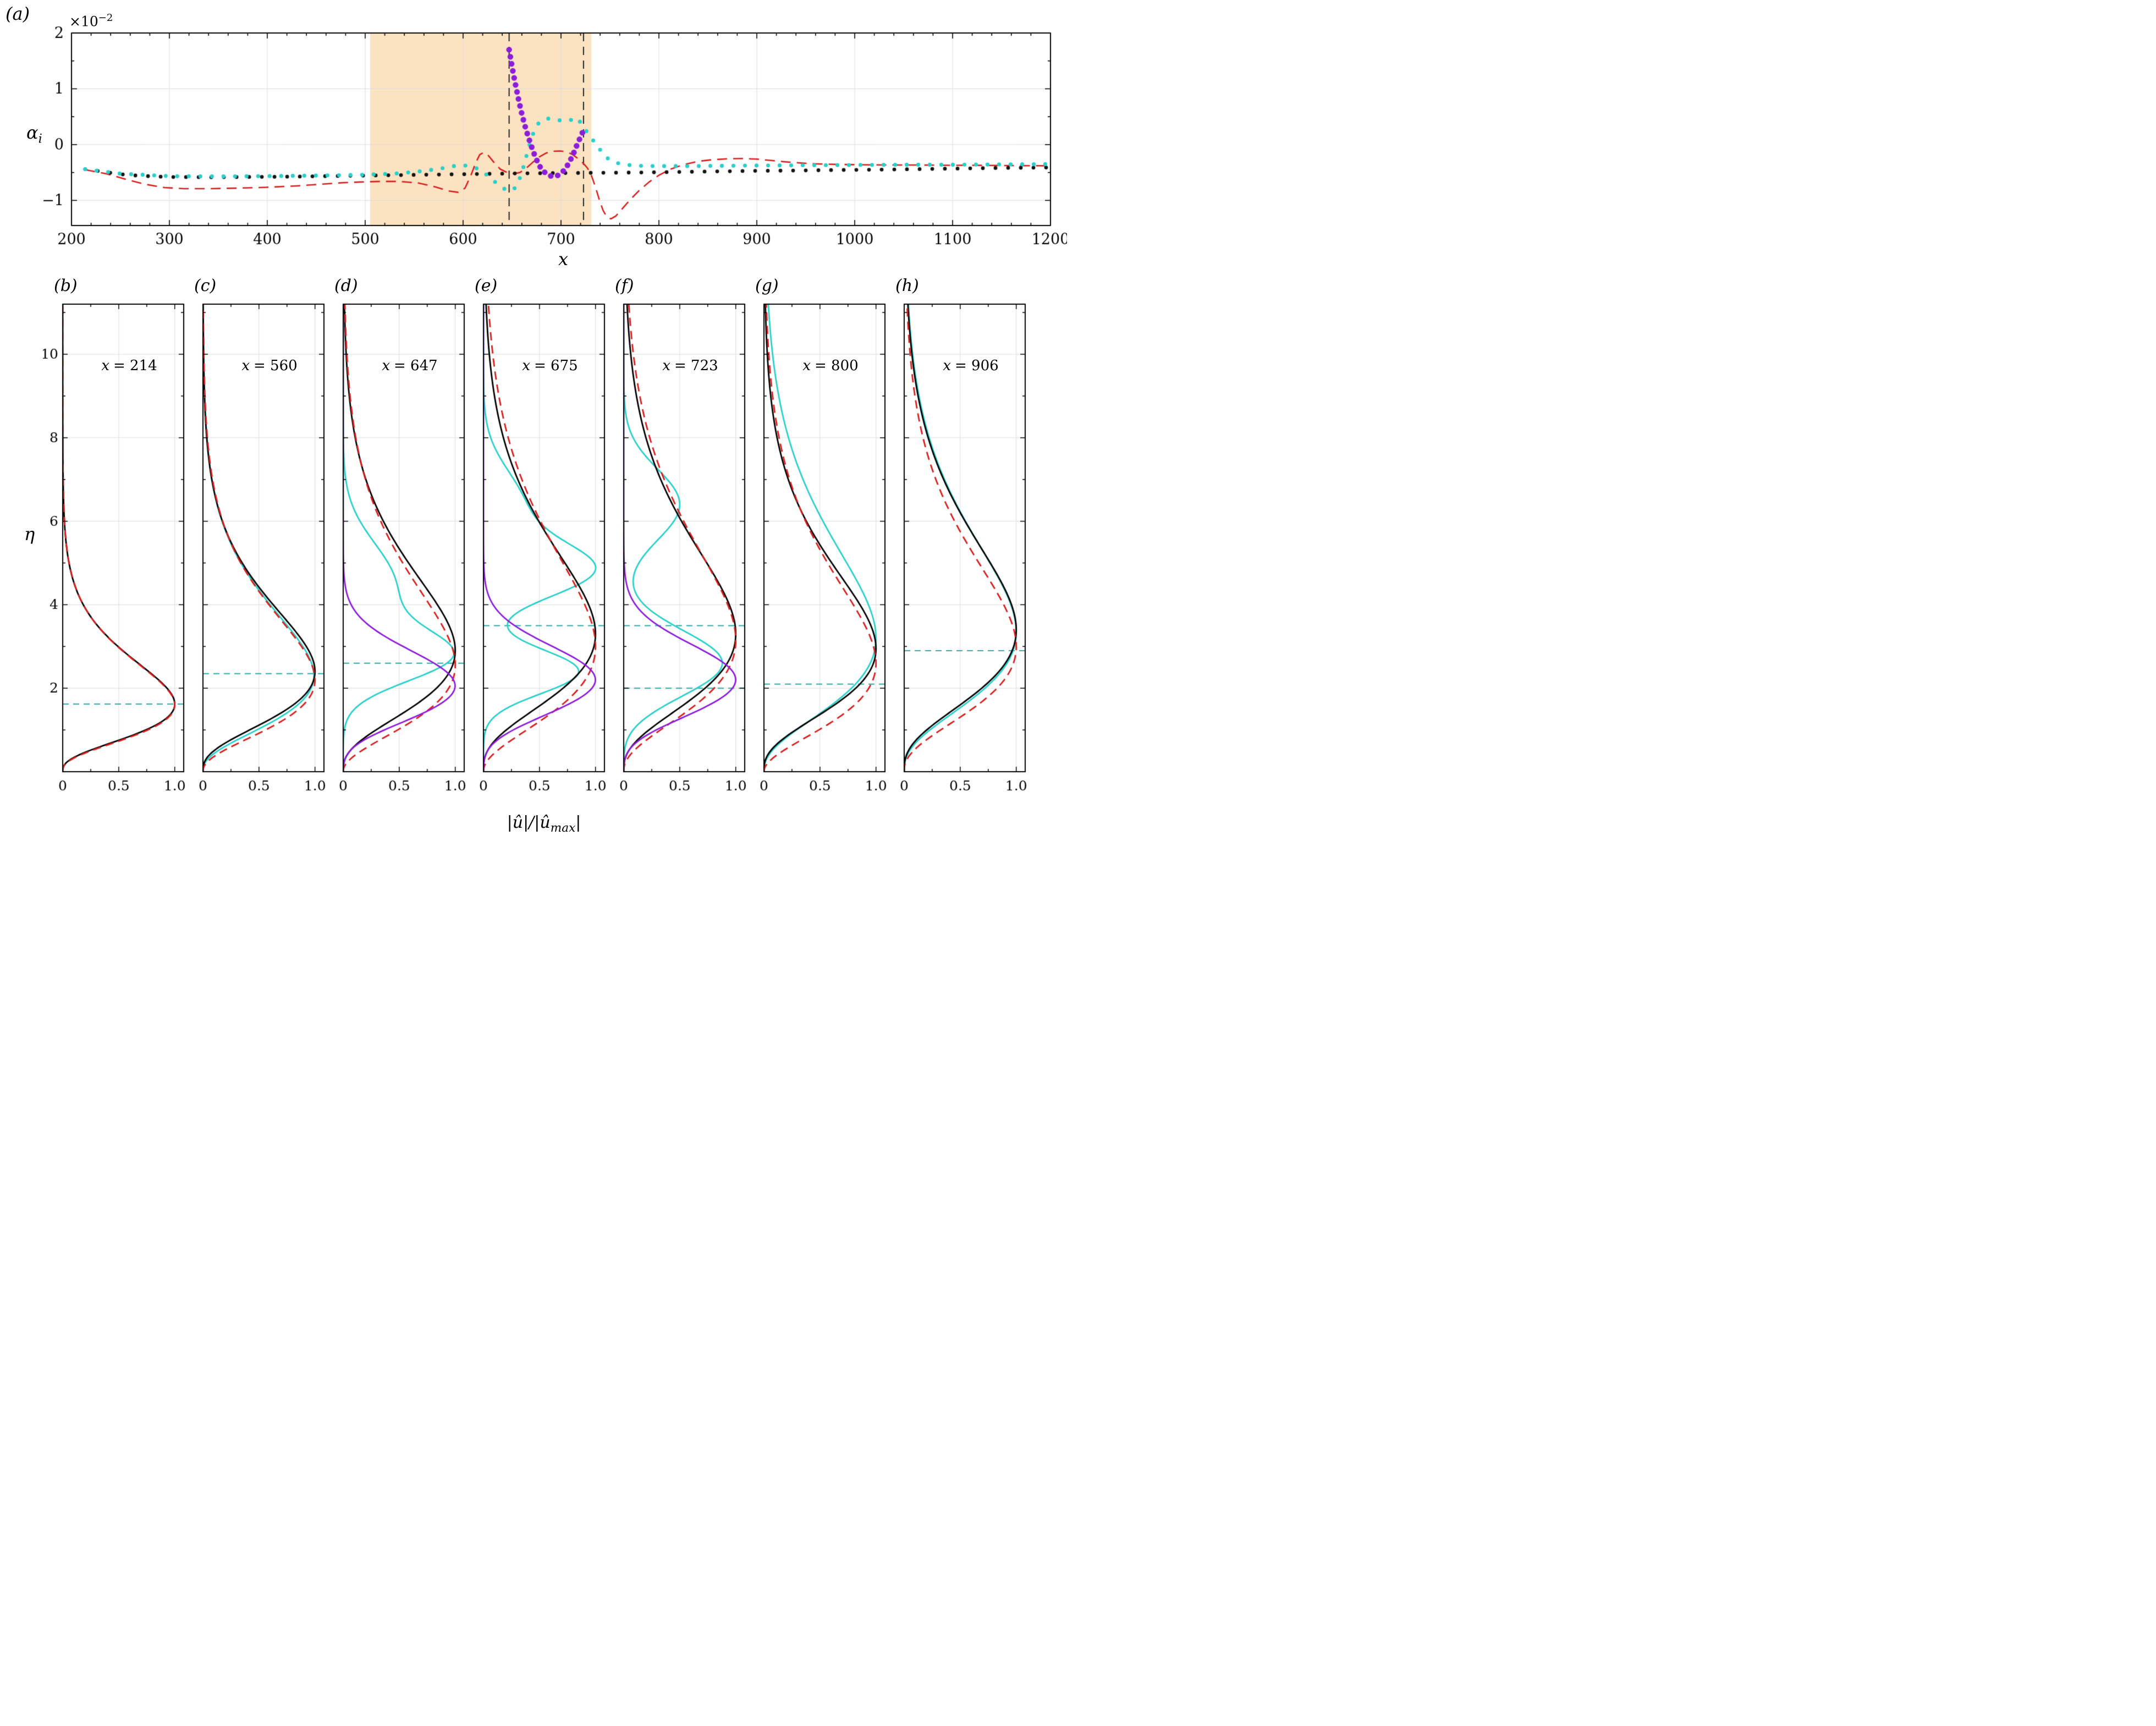  I want to click on panel-h-plot-canvas, so click(957, 553).